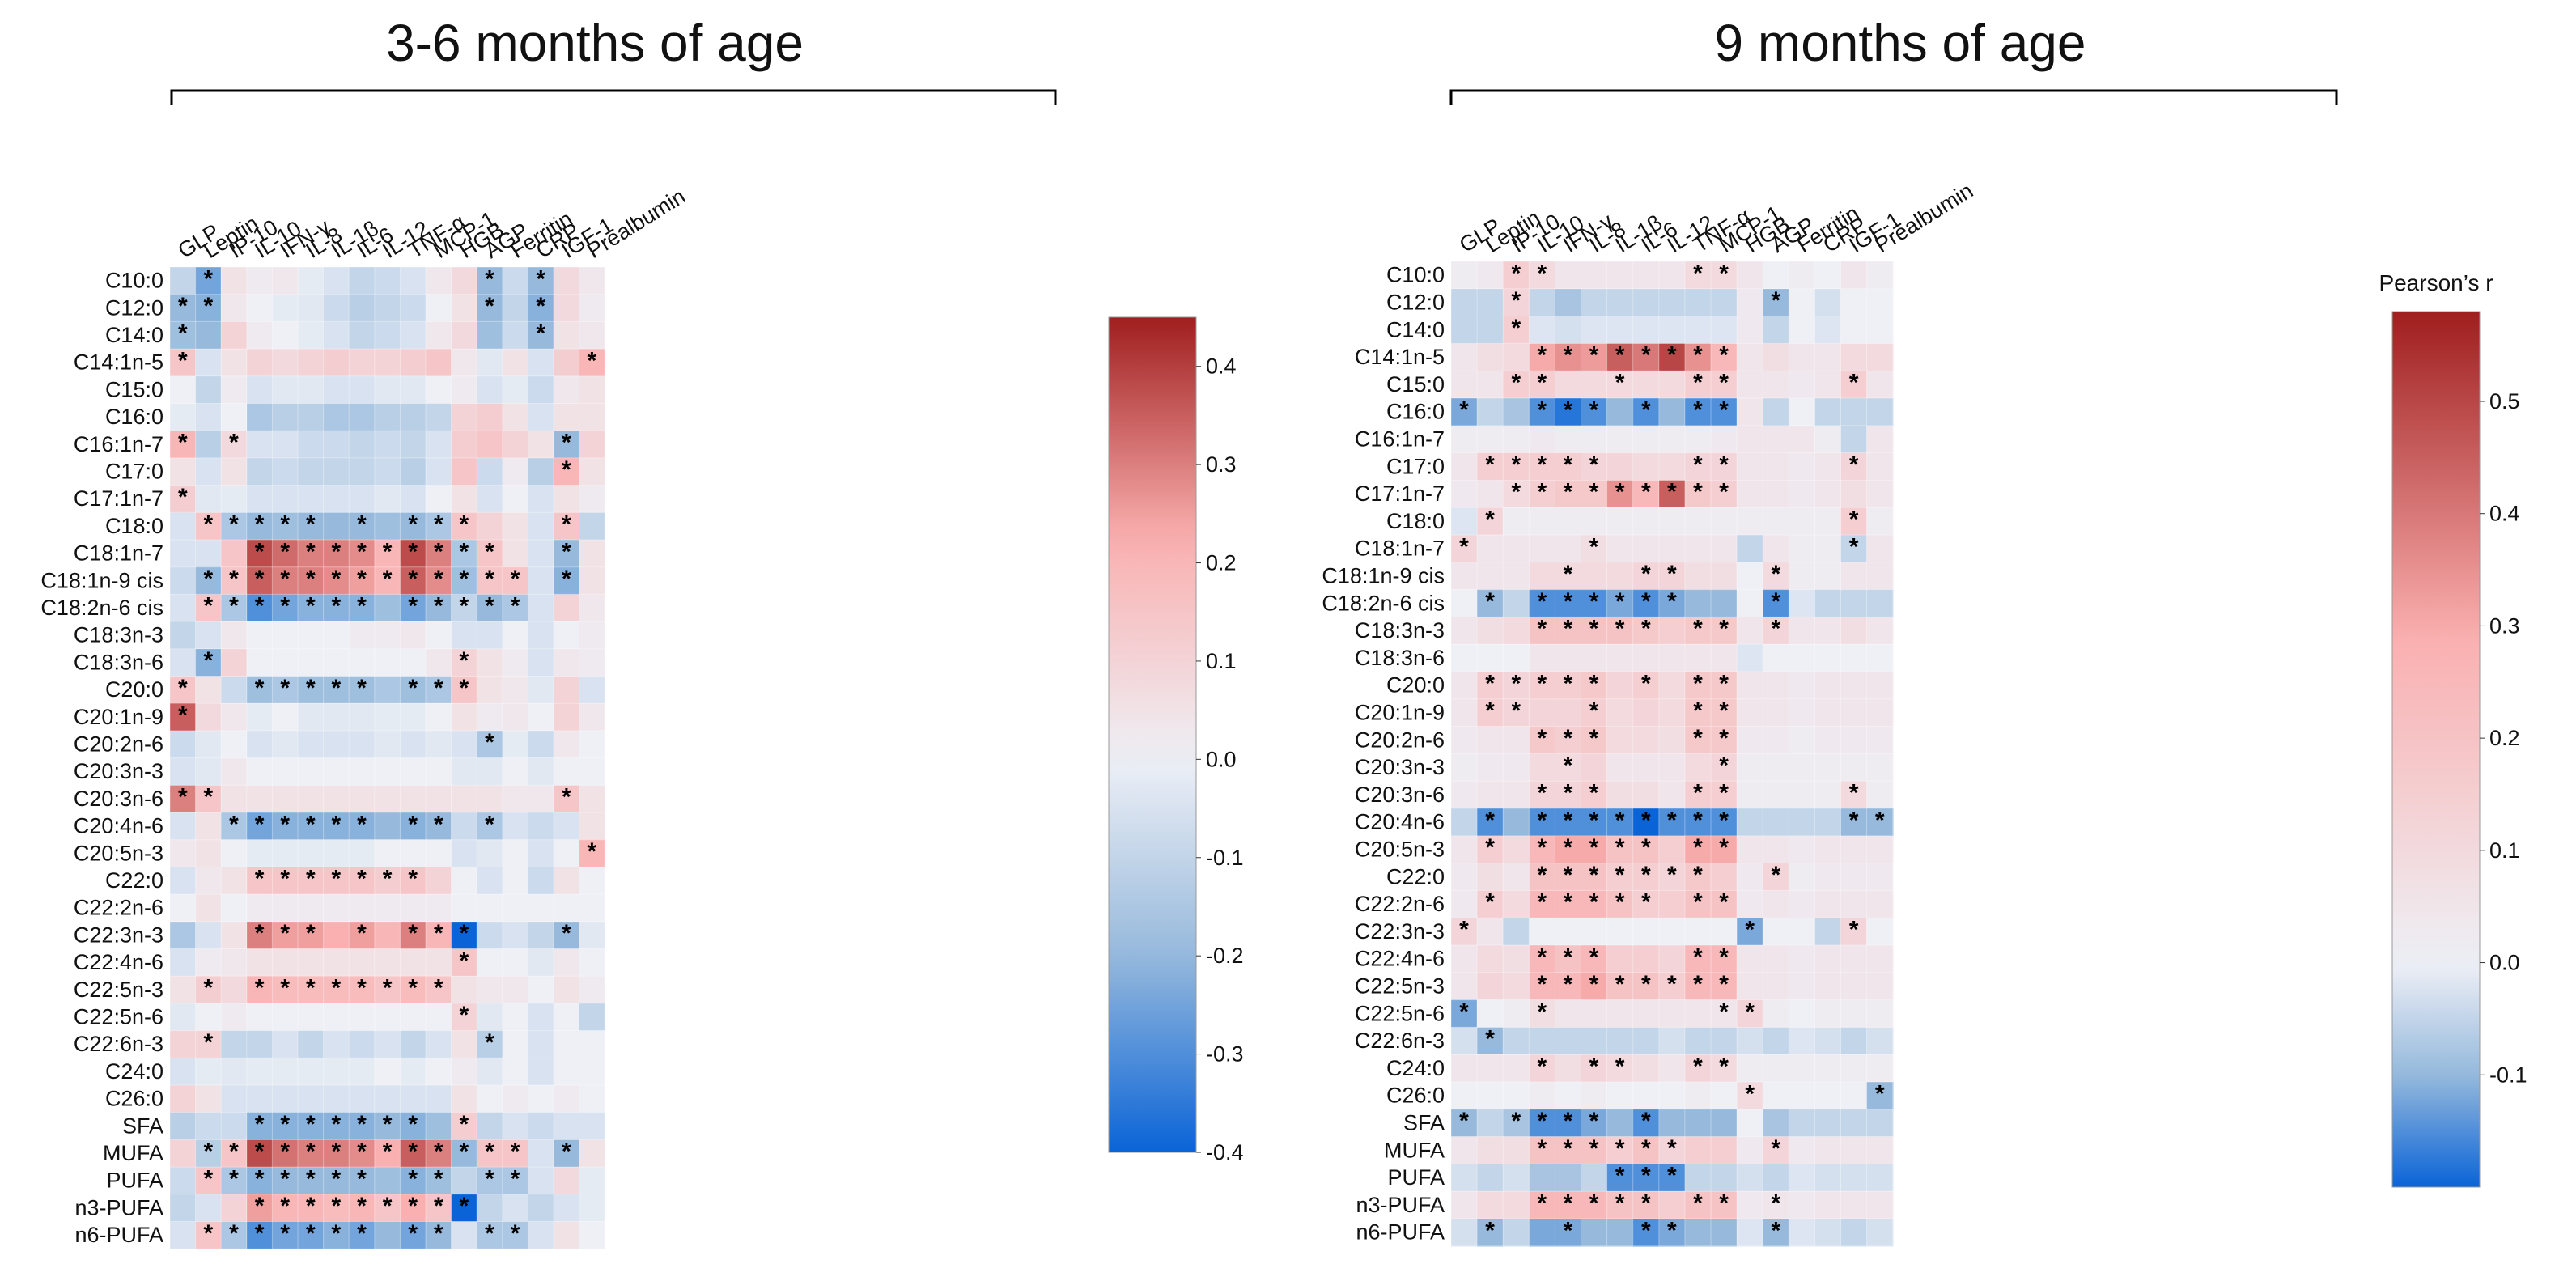  What do you see at coordinates (2508, 1075) in the screenshot?
I see `colorbar-tick-label: -0.1` at bounding box center [2508, 1075].